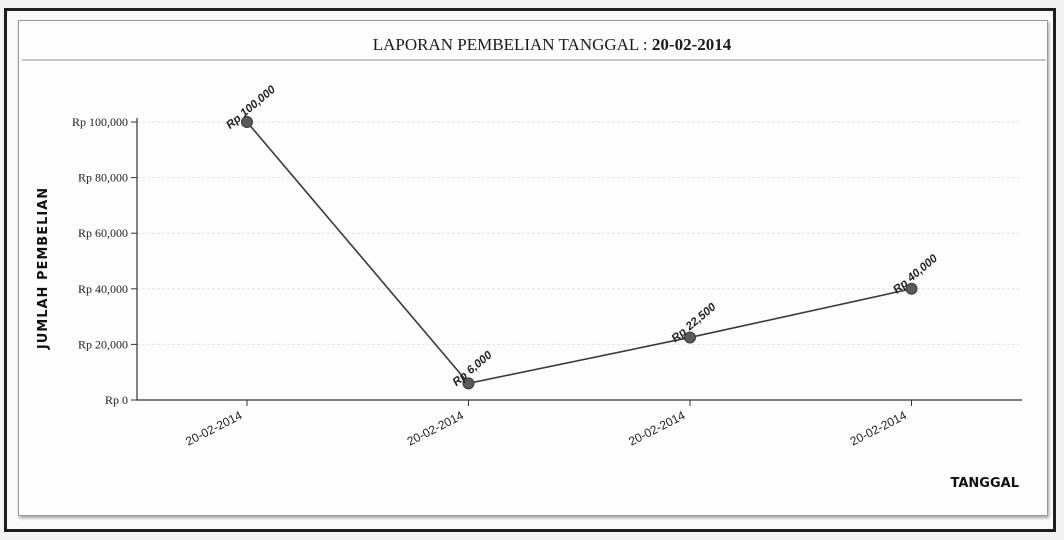 The height and width of the screenshot is (540, 1064). Describe the element at coordinates (985, 483) in the screenshot. I see `x-axis-title: TANGGAL` at that location.